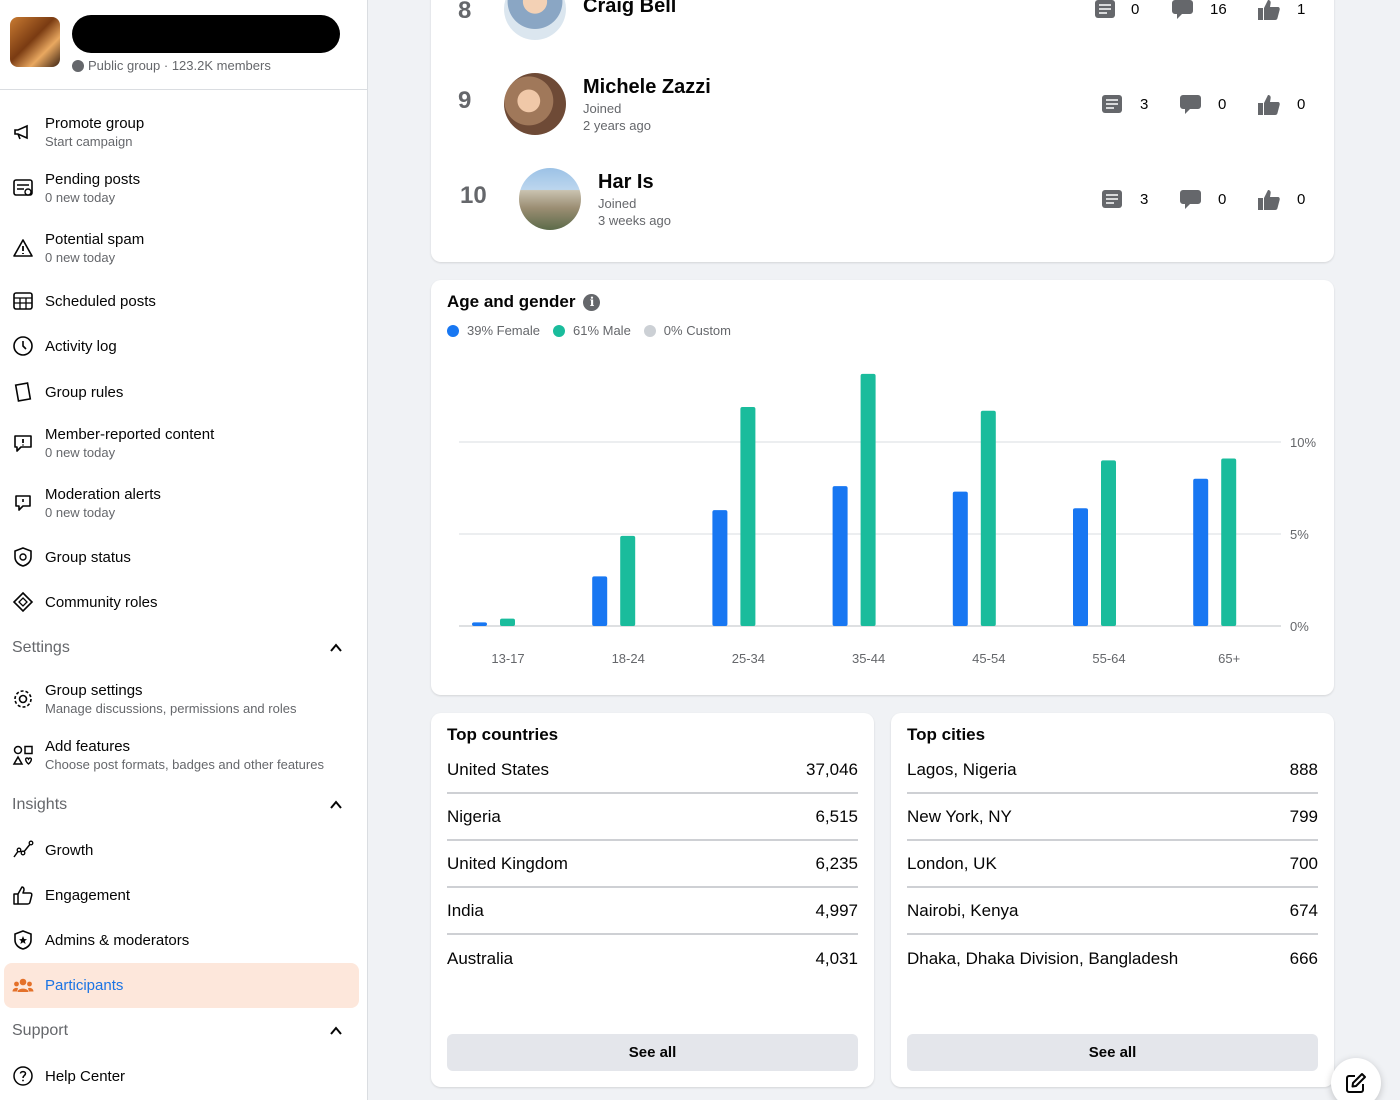  What do you see at coordinates (626, 182) in the screenshot?
I see `member-name: Har Is` at bounding box center [626, 182].